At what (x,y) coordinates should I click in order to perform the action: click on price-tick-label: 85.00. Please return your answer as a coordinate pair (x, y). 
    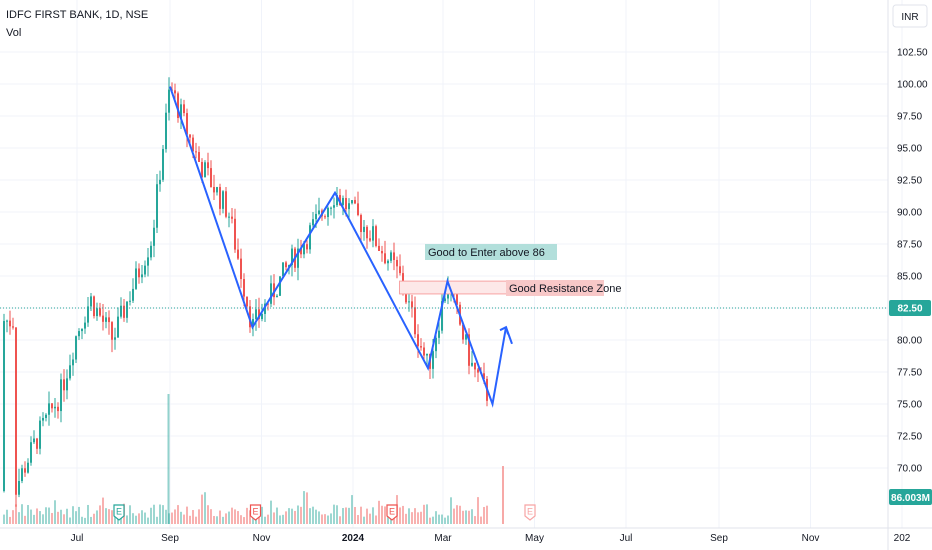
    Looking at the image, I should click on (909, 277).